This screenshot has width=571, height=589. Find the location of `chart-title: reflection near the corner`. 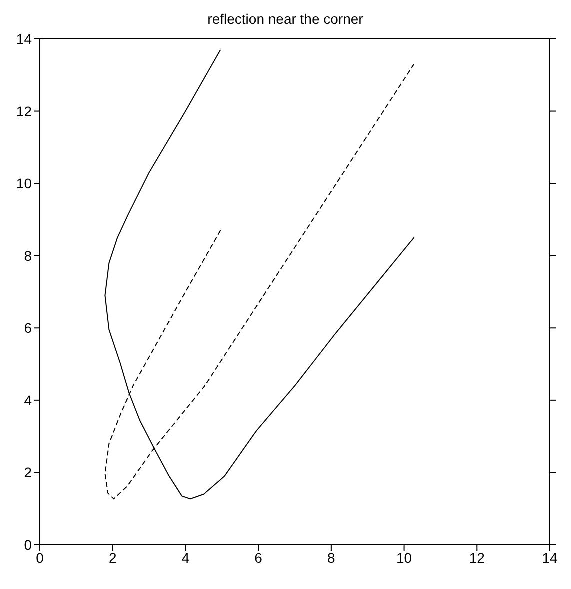

chart-title: reflection near the corner is located at coordinates (285, 19).